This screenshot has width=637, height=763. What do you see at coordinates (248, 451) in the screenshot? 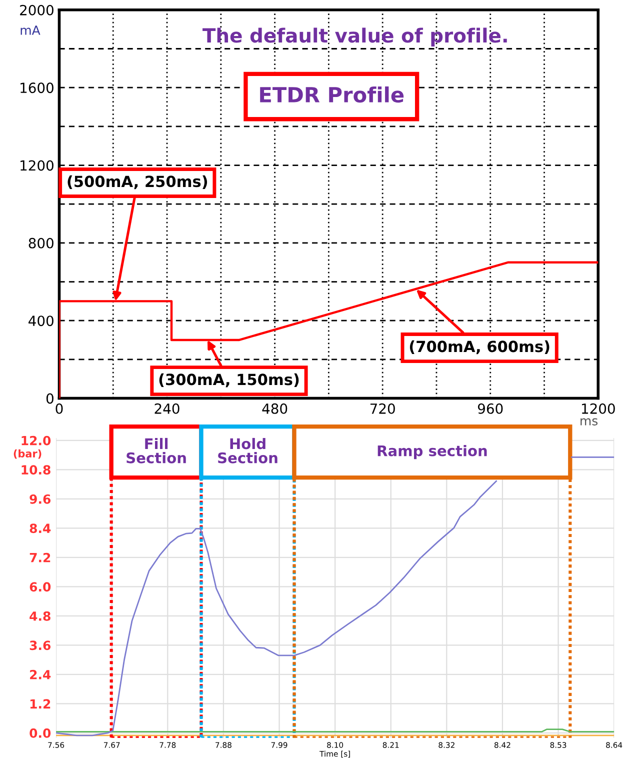
I see `band-label: Hold Section` at bounding box center [248, 451].